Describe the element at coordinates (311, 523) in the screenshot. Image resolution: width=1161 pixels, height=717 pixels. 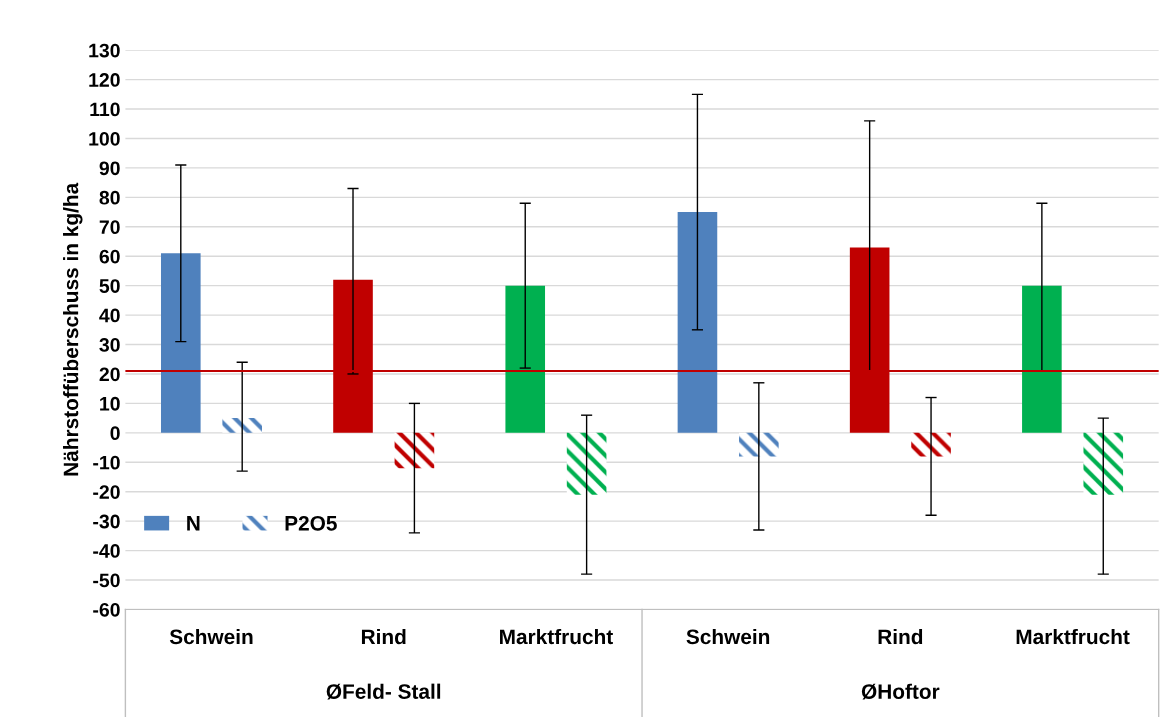
I see `legend-label: P2O5` at that location.